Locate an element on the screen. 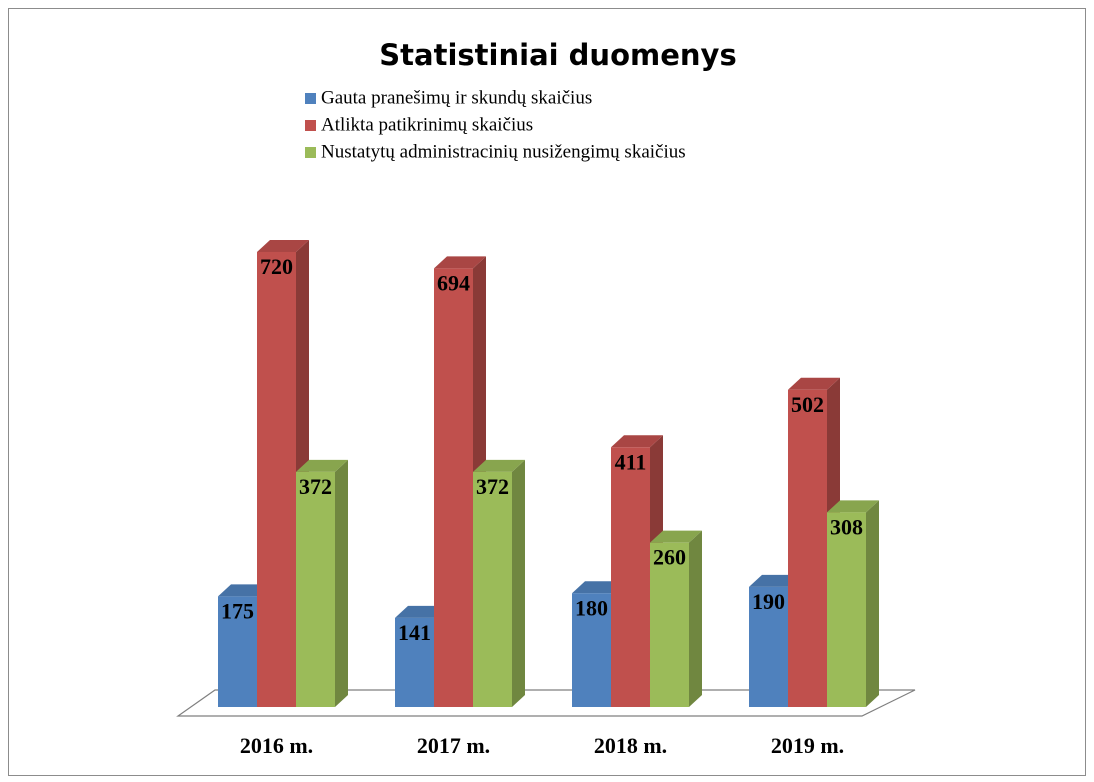  data-label: 260 is located at coordinates (669, 557).